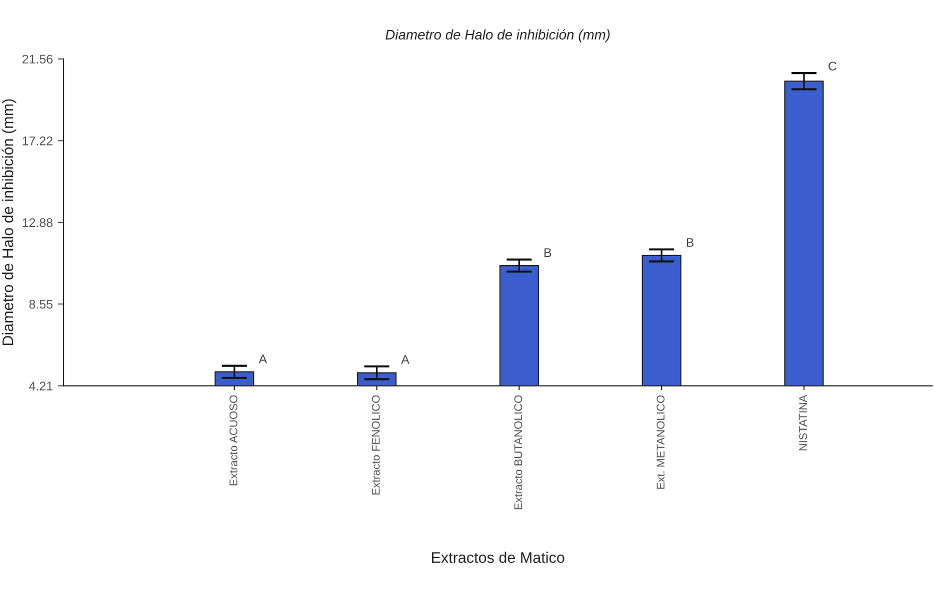  Describe the element at coordinates (832, 66) in the screenshot. I see `annotation: C` at that location.